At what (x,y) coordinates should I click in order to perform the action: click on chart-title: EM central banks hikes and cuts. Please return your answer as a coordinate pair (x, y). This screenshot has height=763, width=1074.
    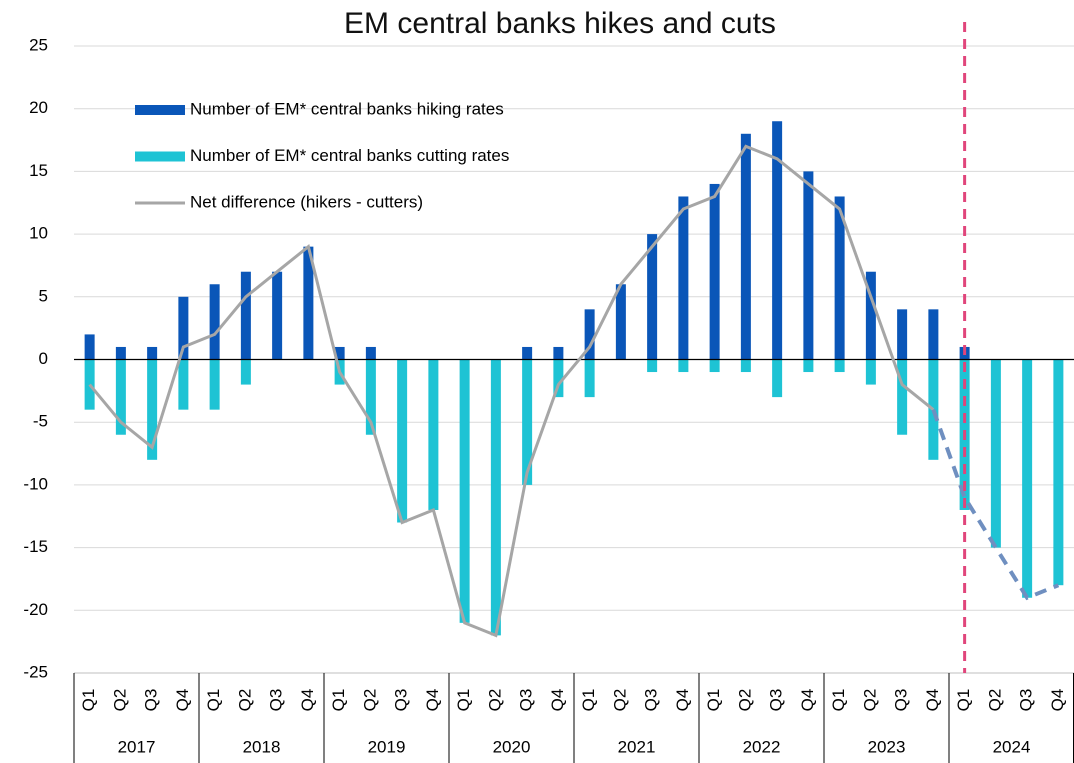
    Looking at the image, I should click on (560, 23).